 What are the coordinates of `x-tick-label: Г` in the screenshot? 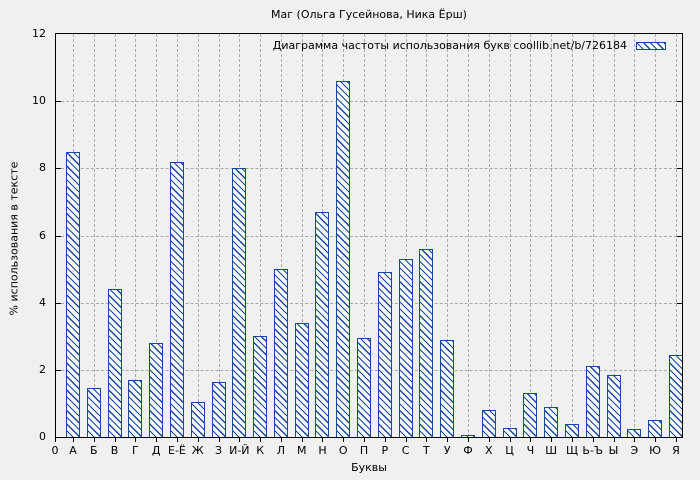 It's located at (135, 450).